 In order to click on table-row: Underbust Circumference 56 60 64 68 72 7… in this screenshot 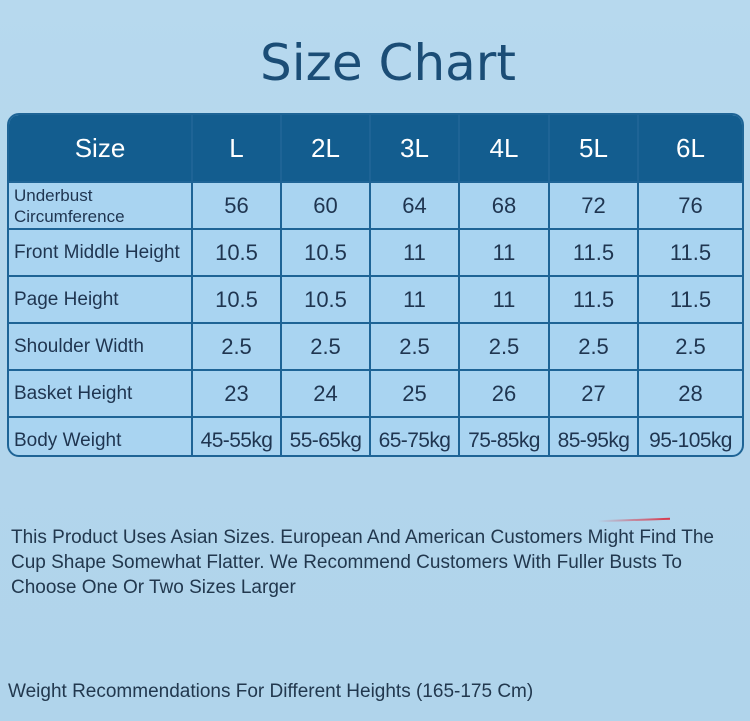, I will do `click(375, 205)`.